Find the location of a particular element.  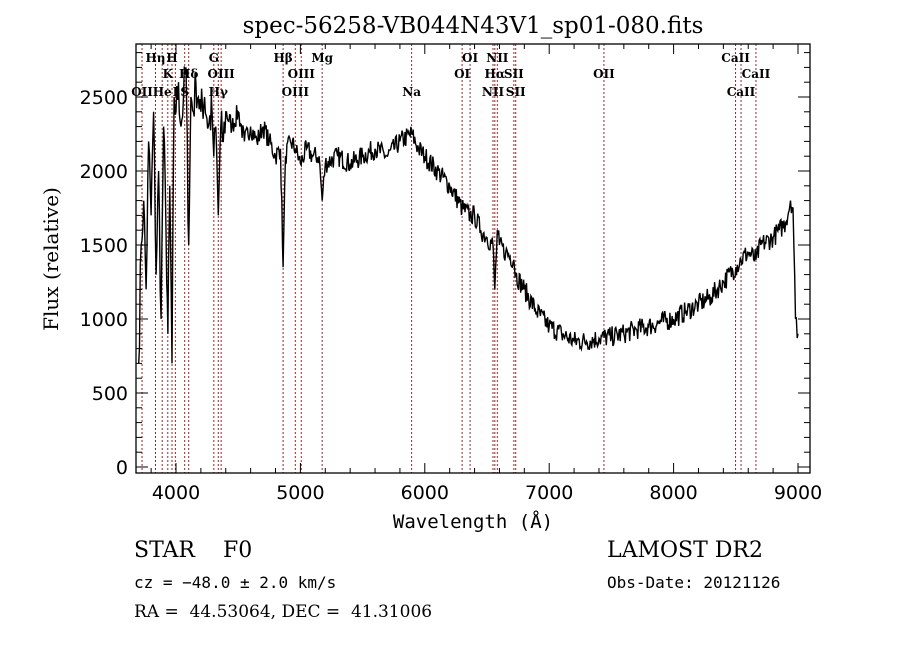

emission-line-label: H is located at coordinates (171, 58).